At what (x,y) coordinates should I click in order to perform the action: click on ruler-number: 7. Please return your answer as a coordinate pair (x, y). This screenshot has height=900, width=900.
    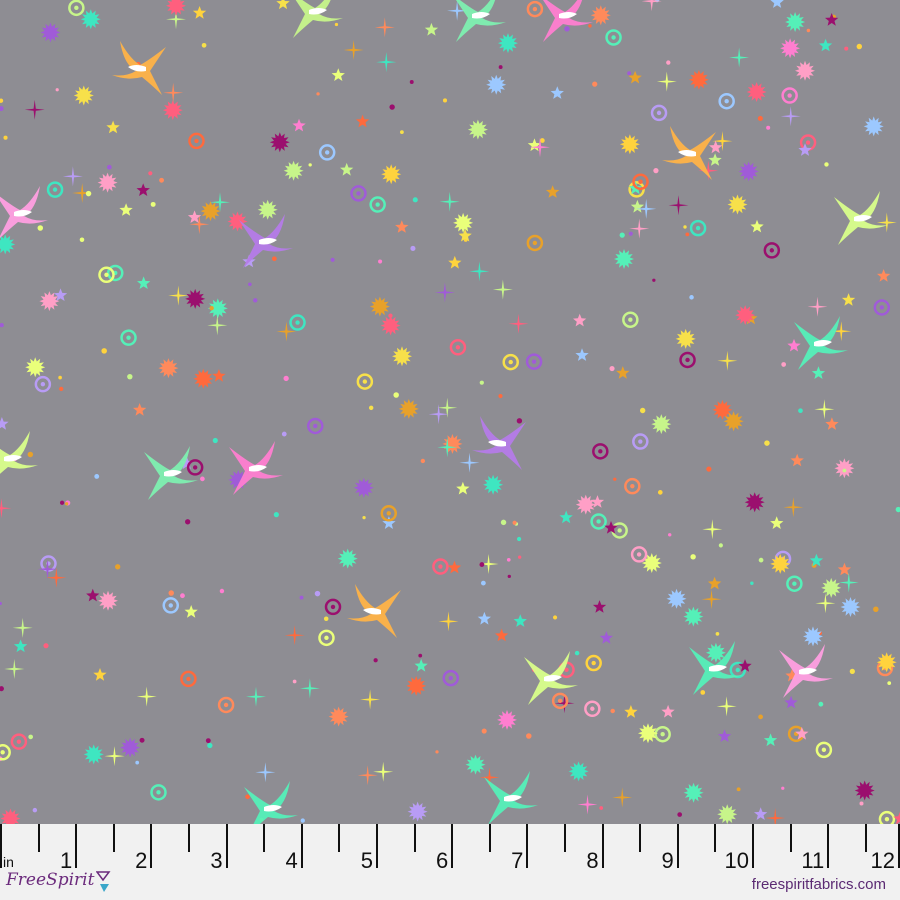
    Looking at the image, I should click on (517, 860).